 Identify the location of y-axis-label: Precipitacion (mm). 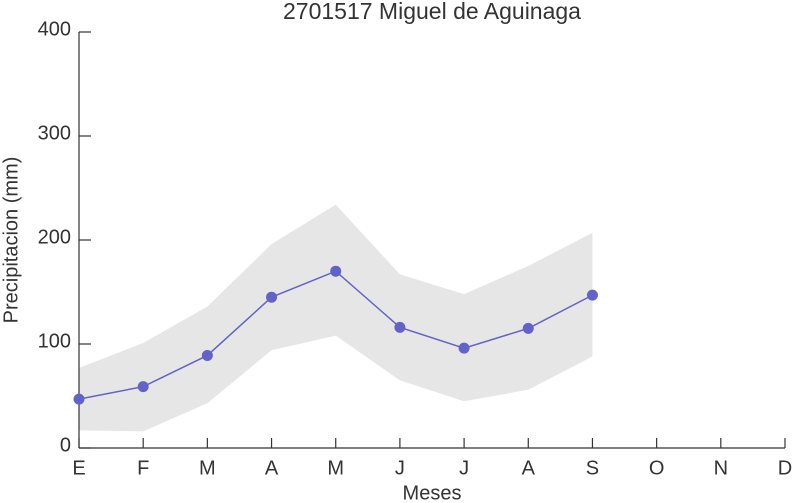
(11, 240).